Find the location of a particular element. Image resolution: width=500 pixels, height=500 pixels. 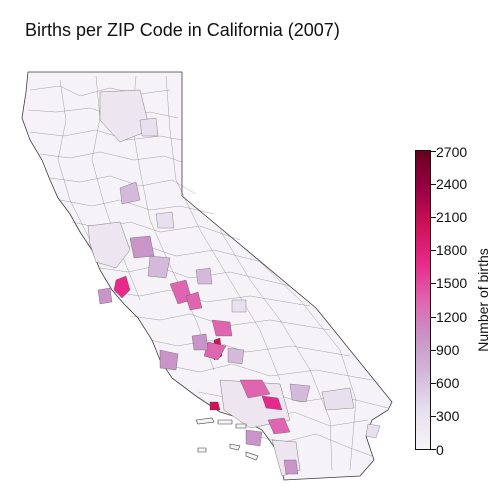

colorbar-tick-label: 0 is located at coordinates (440, 450).